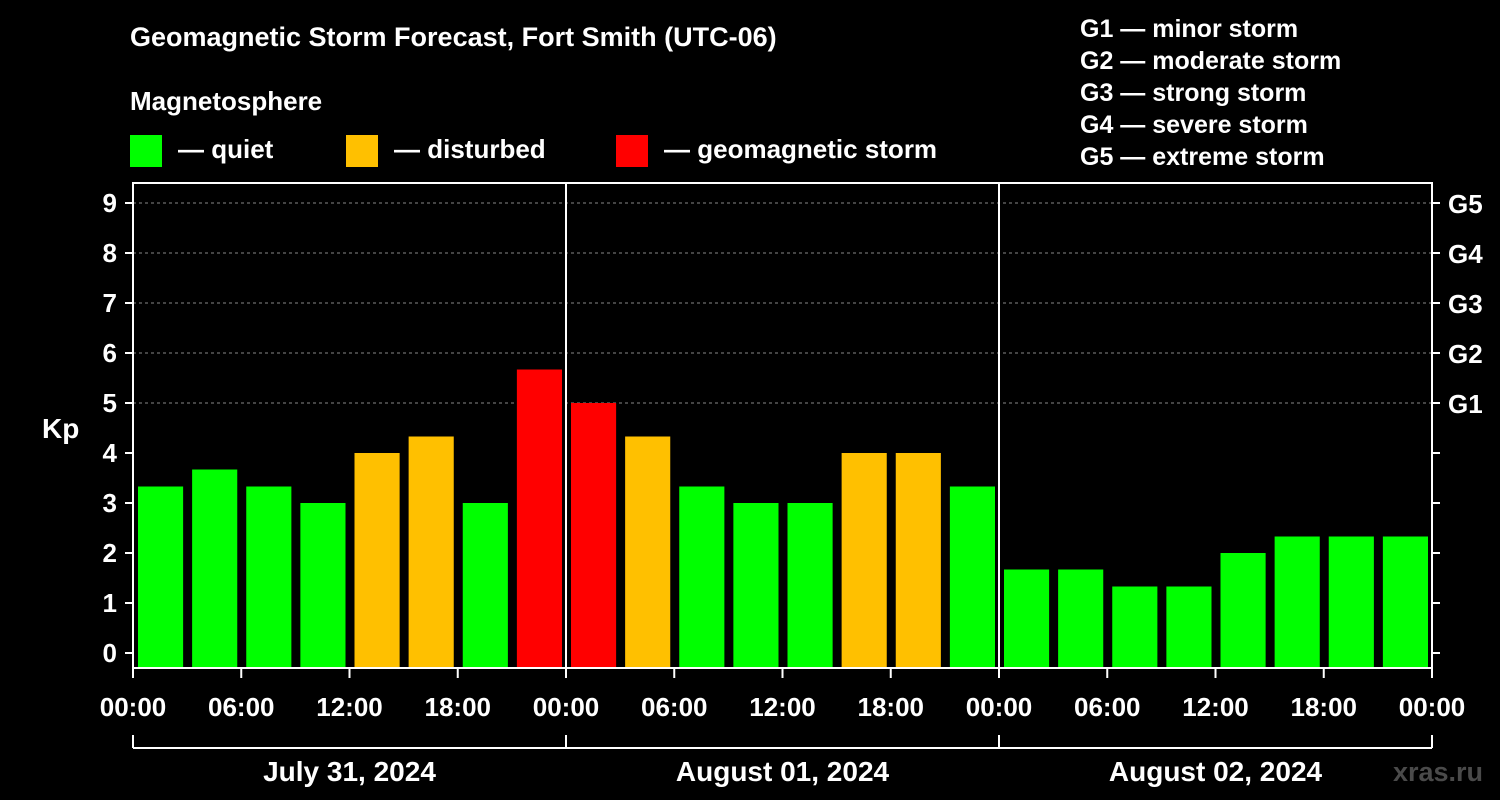 The height and width of the screenshot is (800, 1500). I want to click on y-tick-label: 8, so click(110, 253).